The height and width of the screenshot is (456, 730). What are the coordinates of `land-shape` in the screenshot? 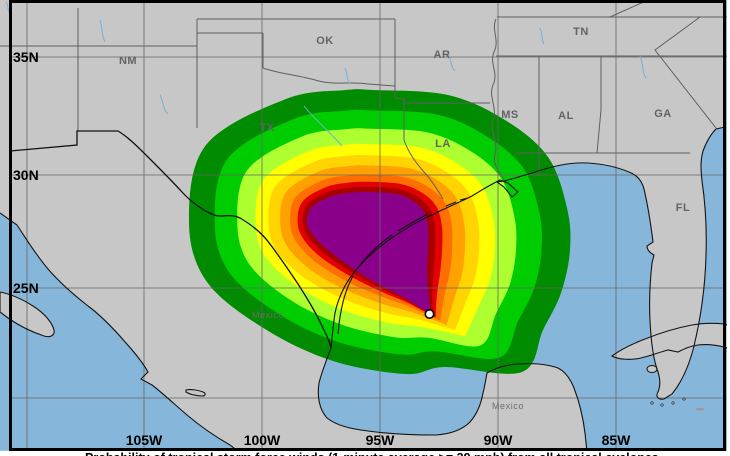 It's located at (671, 341).